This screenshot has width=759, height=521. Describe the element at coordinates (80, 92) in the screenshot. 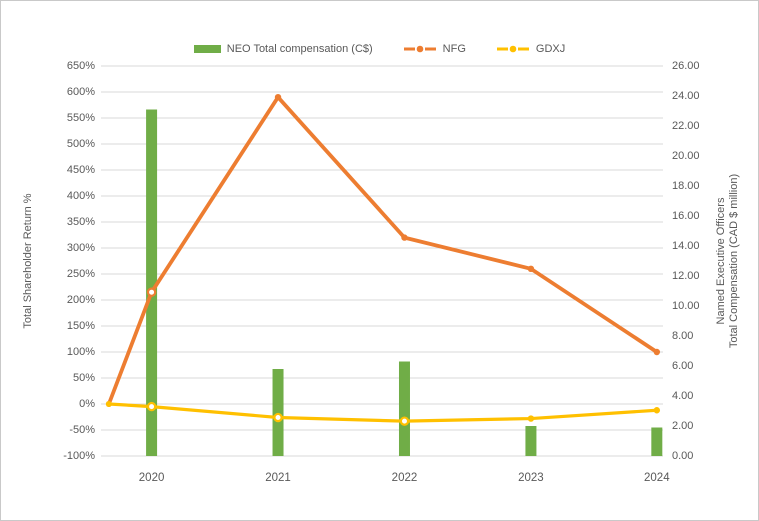

I see `left-axis-tick: 600%` at that location.